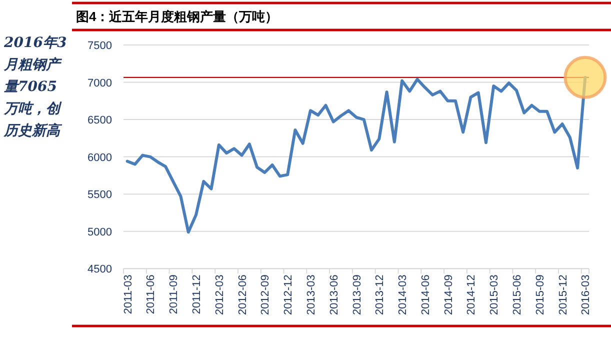 The image size is (611, 345). What do you see at coordinates (472, 294) in the screenshot?
I see `x-tick-label: 2014-12` at bounding box center [472, 294].